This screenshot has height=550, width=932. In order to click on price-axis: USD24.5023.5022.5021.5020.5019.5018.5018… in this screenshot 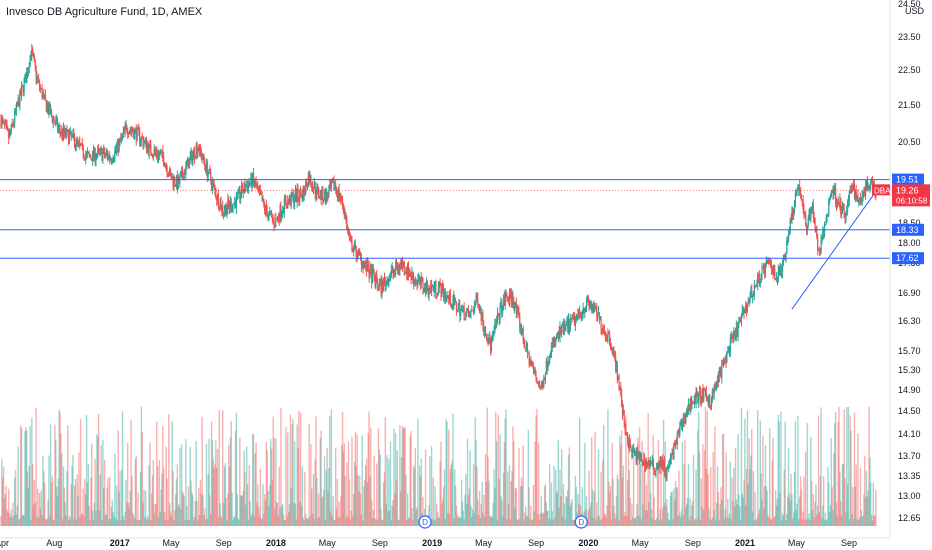, I will do `click(907, 269)`.